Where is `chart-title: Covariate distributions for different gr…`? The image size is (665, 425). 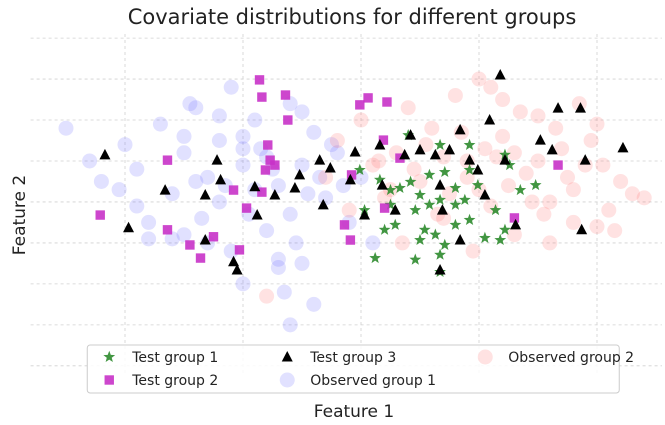
chart-title: Covariate distributions for different gr… is located at coordinates (352, 17).